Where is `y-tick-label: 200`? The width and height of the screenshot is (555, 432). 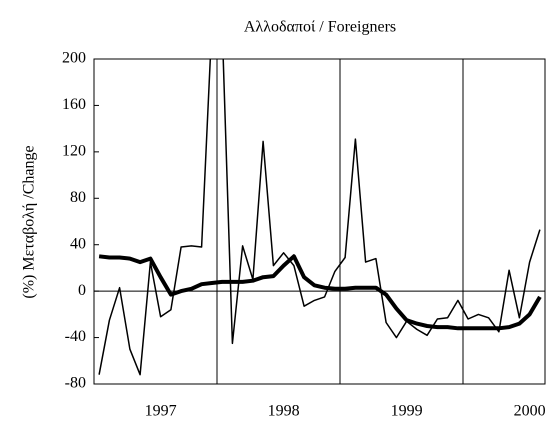 y-tick-label: 200 is located at coordinates (74, 58).